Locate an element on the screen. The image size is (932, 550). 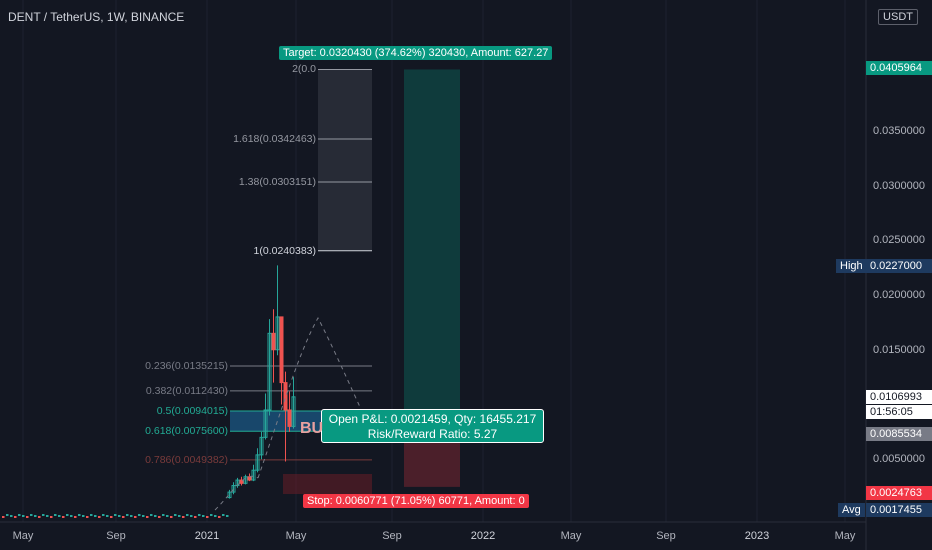
bar-countdown: 01:56:05 is located at coordinates (899, 412).